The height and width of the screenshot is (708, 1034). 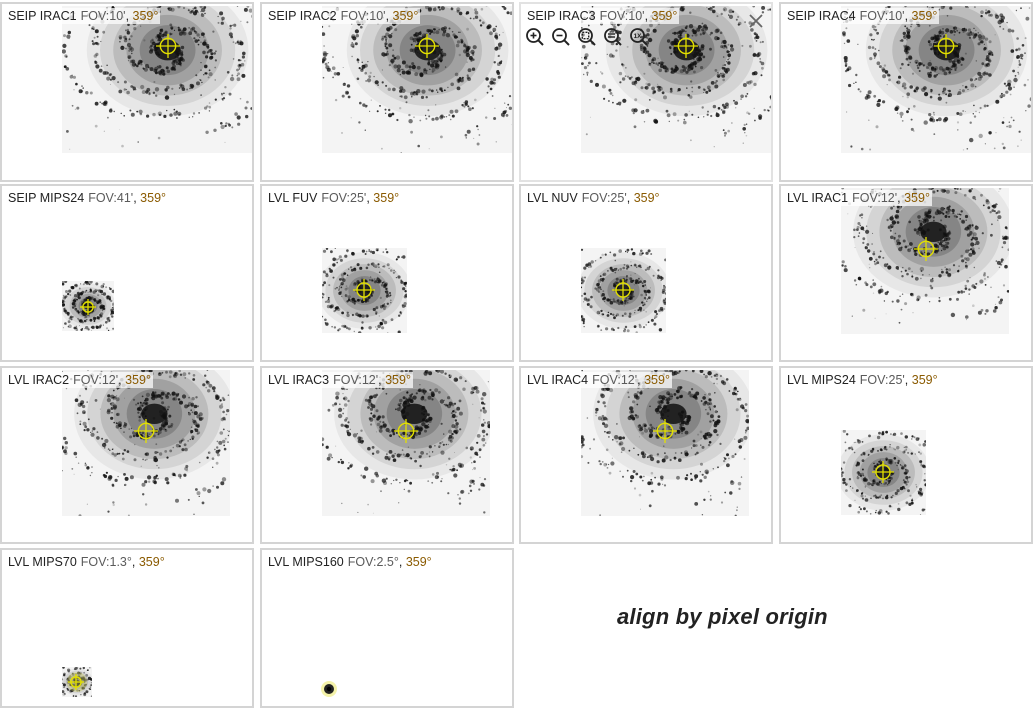 What do you see at coordinates (110, 198) in the screenshot?
I see `fov-label: FOV:41'` at bounding box center [110, 198].